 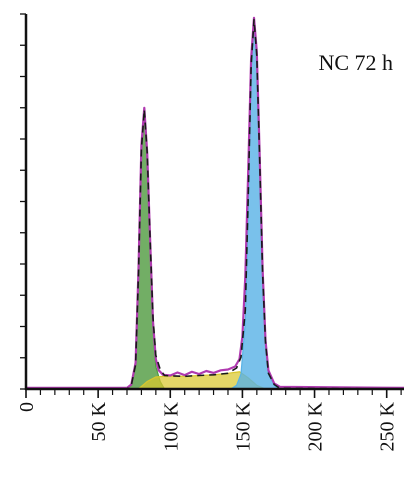 I want to click on x-tick-label: 100 K, so click(x=171, y=426).